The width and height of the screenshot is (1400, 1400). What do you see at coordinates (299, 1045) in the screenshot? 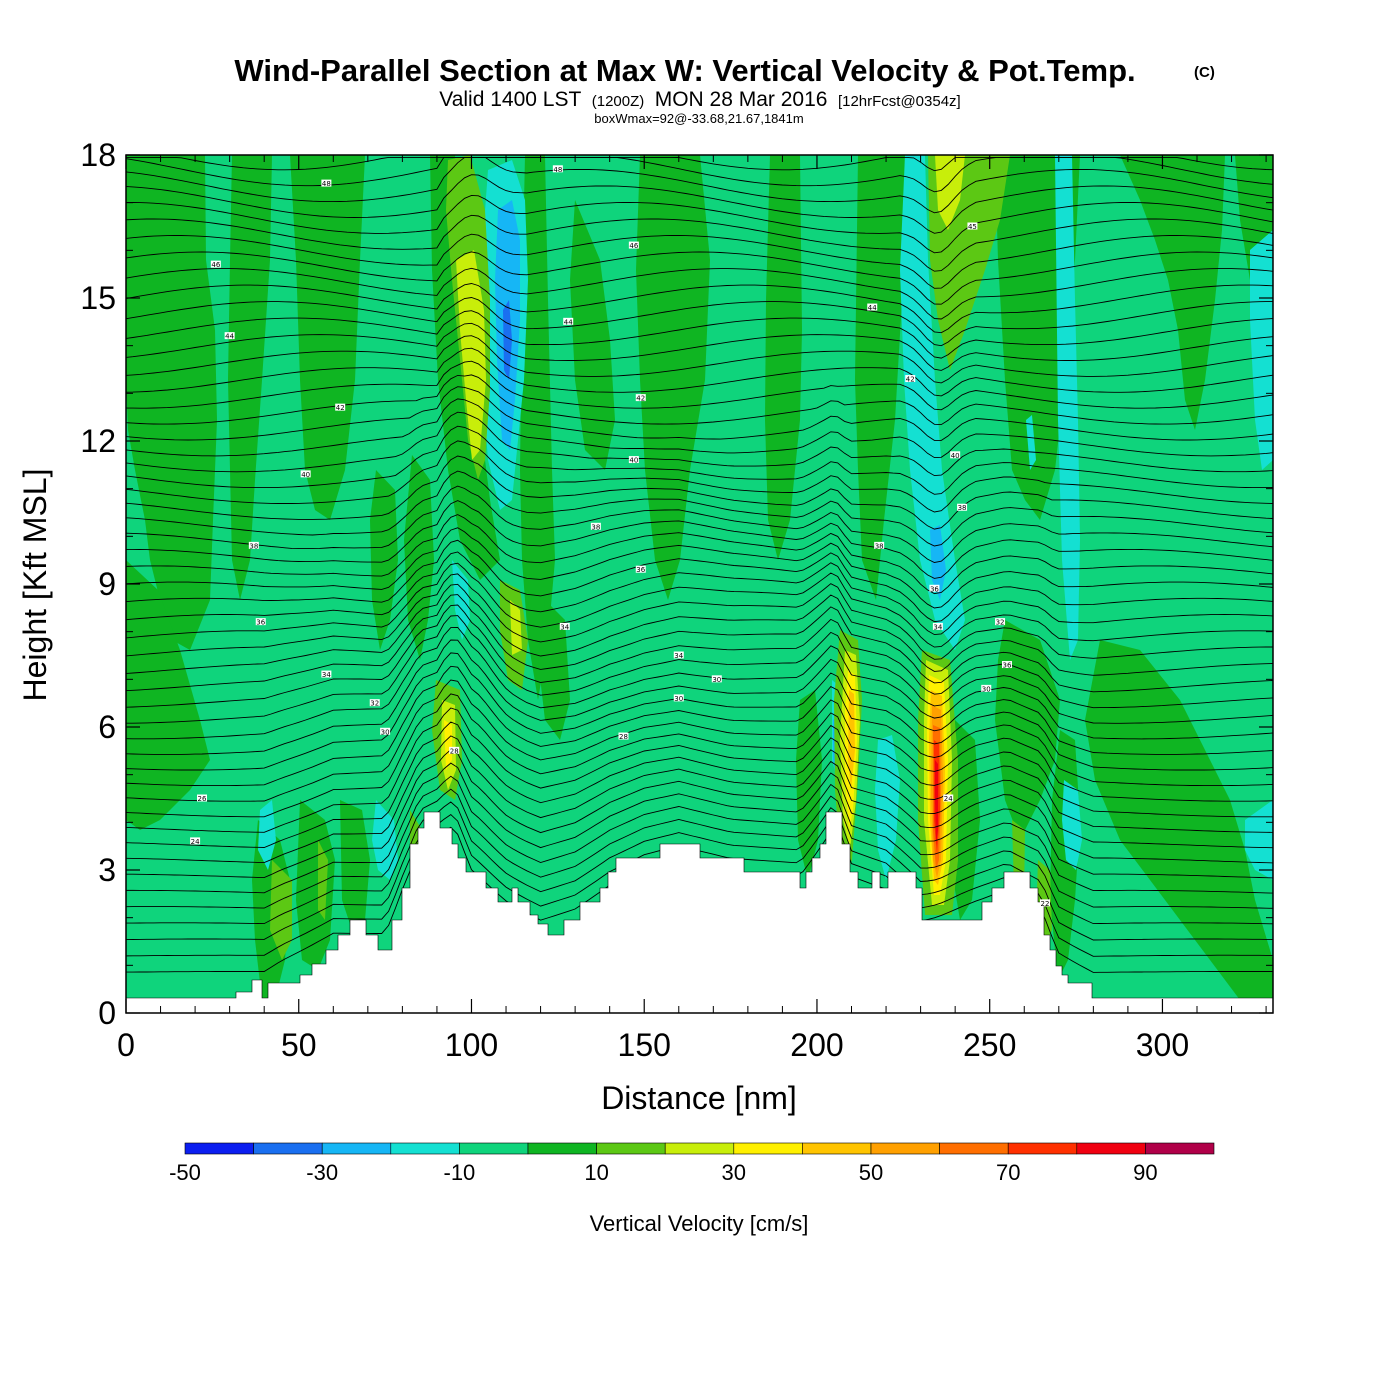
I see `x-tick-label: 50` at bounding box center [299, 1045].